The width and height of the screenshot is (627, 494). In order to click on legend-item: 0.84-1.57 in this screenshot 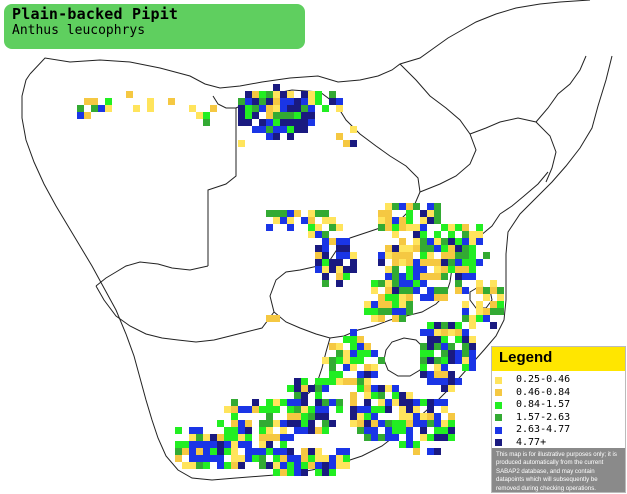, I will do `click(532, 405)`.